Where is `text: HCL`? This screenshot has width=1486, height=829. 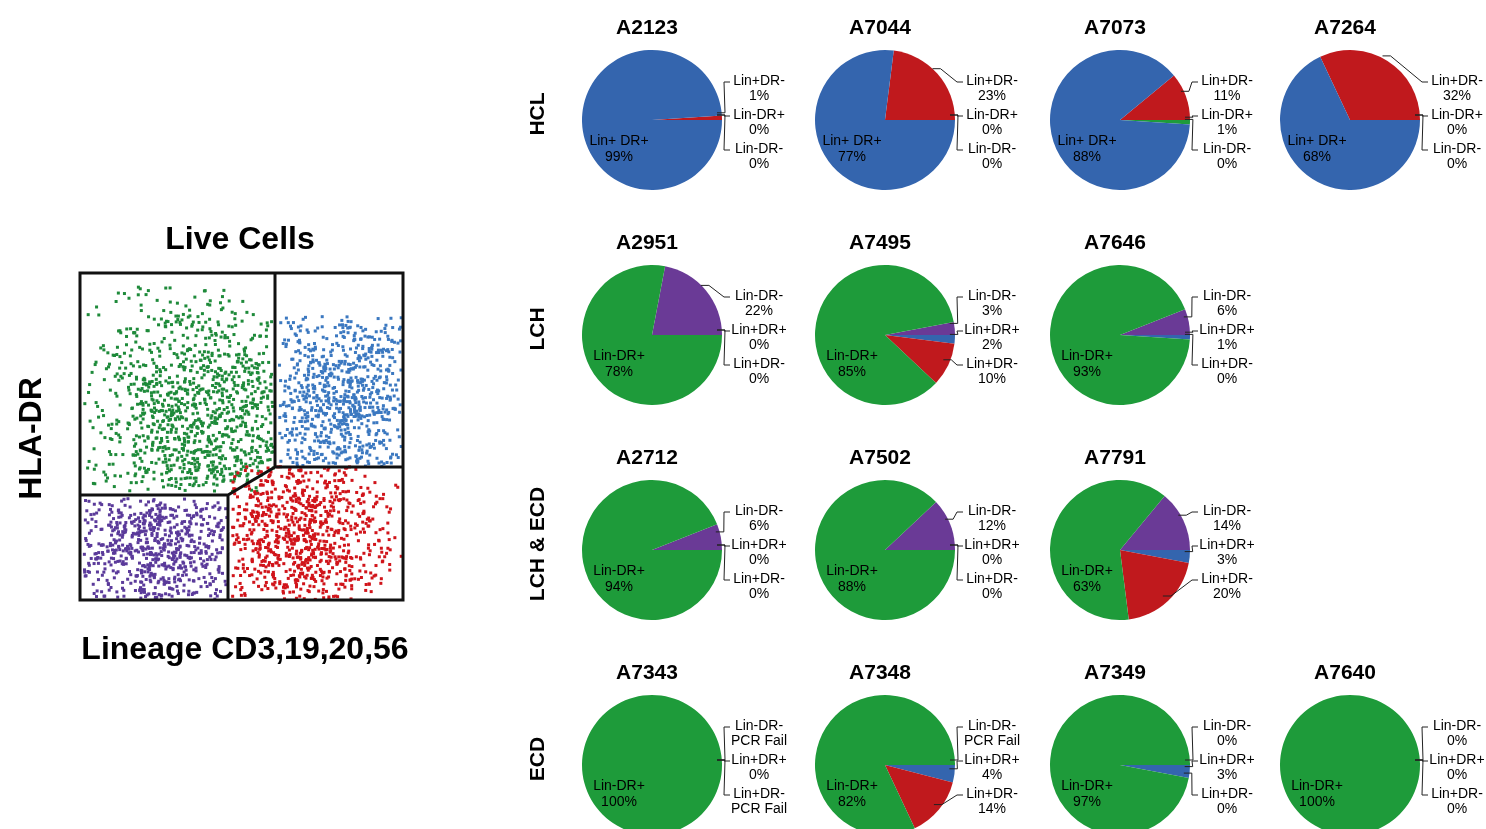 text: HCL is located at coordinates (537, 114).